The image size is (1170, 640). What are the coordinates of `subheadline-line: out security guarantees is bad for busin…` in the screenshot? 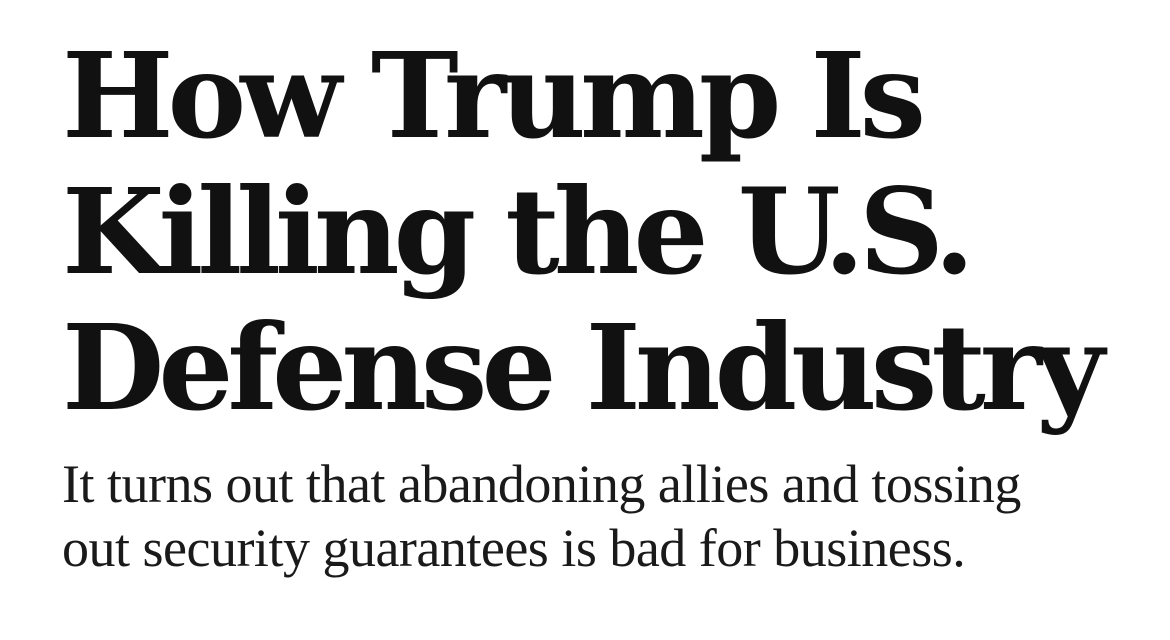 It's located at (514, 548).